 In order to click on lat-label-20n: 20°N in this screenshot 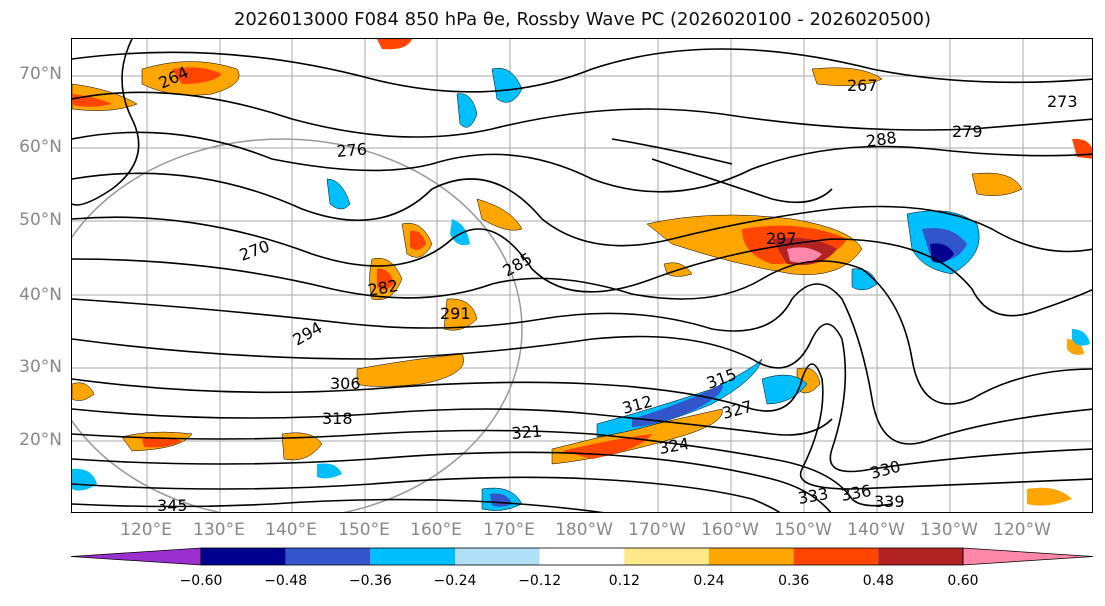, I will do `click(40, 440)`.